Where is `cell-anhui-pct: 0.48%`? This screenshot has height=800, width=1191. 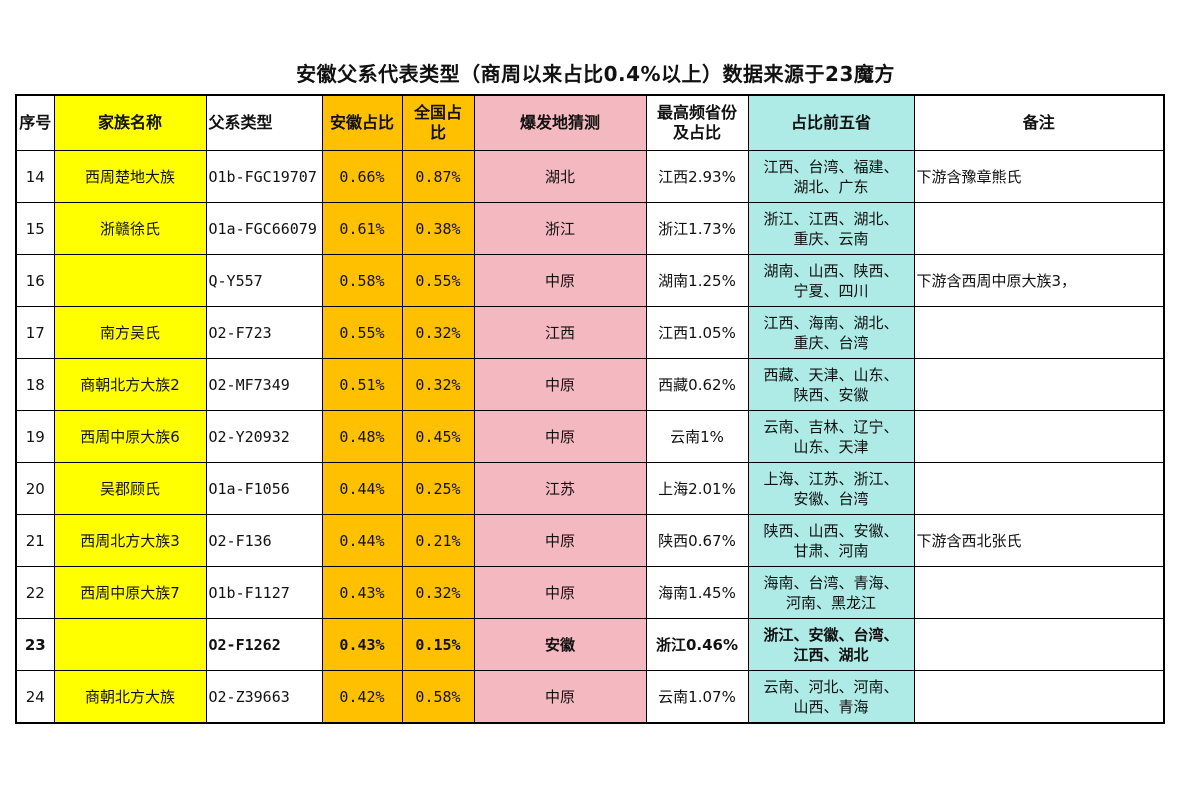
cell-anhui-pct: 0.48% is located at coordinates (362, 436).